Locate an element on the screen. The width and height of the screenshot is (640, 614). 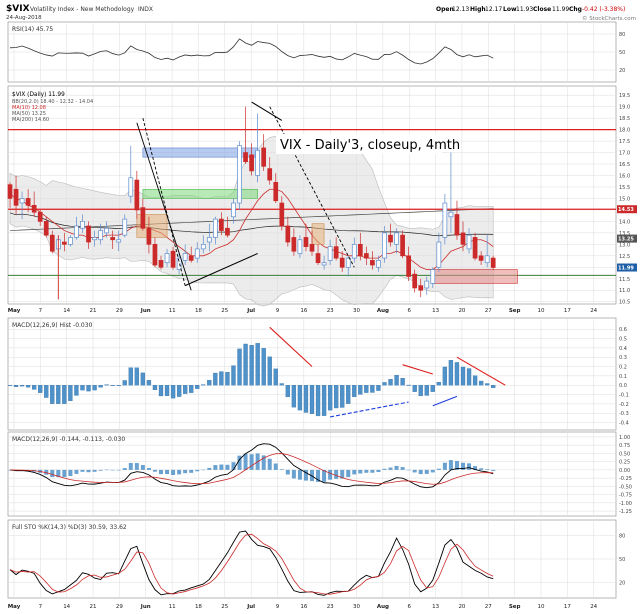
macd-hist-tick-label: 0.5 is located at coordinates (623, 340).